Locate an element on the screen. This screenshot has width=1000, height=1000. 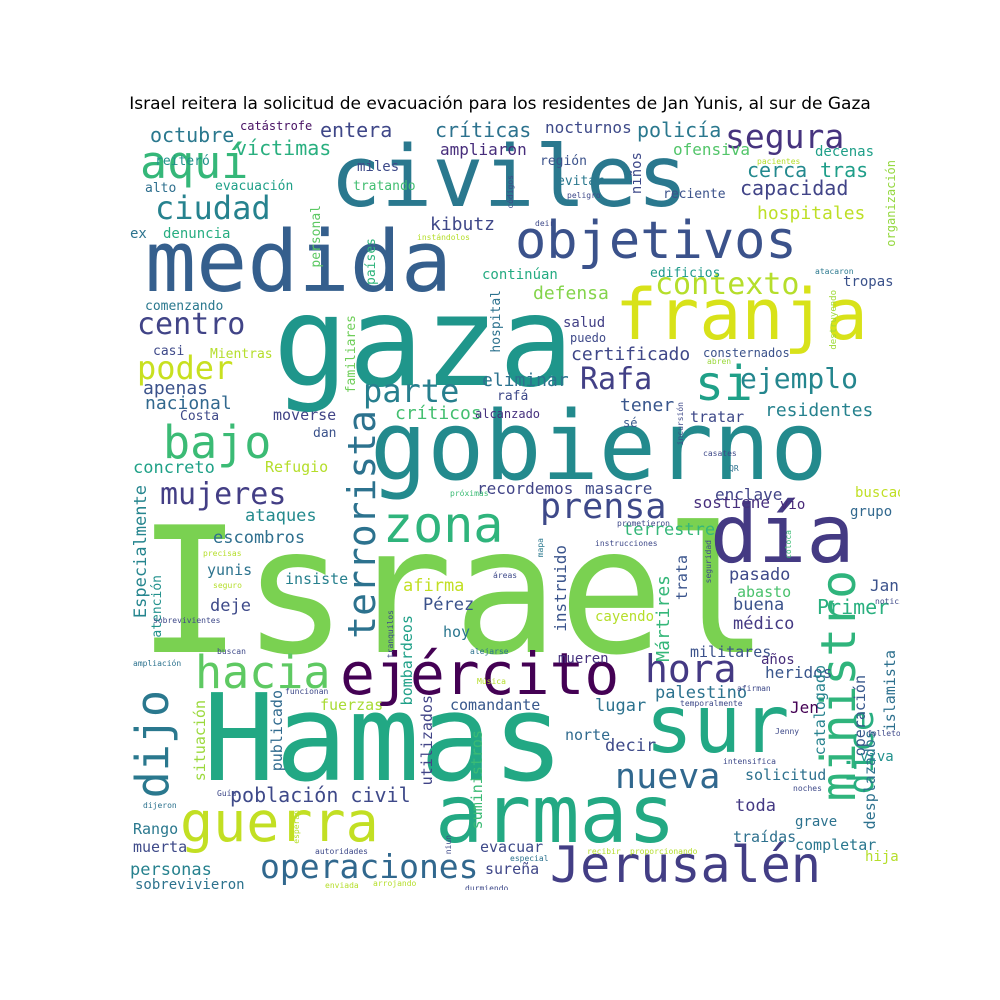
word-recordemos: recordemos is located at coordinates (525, 488).